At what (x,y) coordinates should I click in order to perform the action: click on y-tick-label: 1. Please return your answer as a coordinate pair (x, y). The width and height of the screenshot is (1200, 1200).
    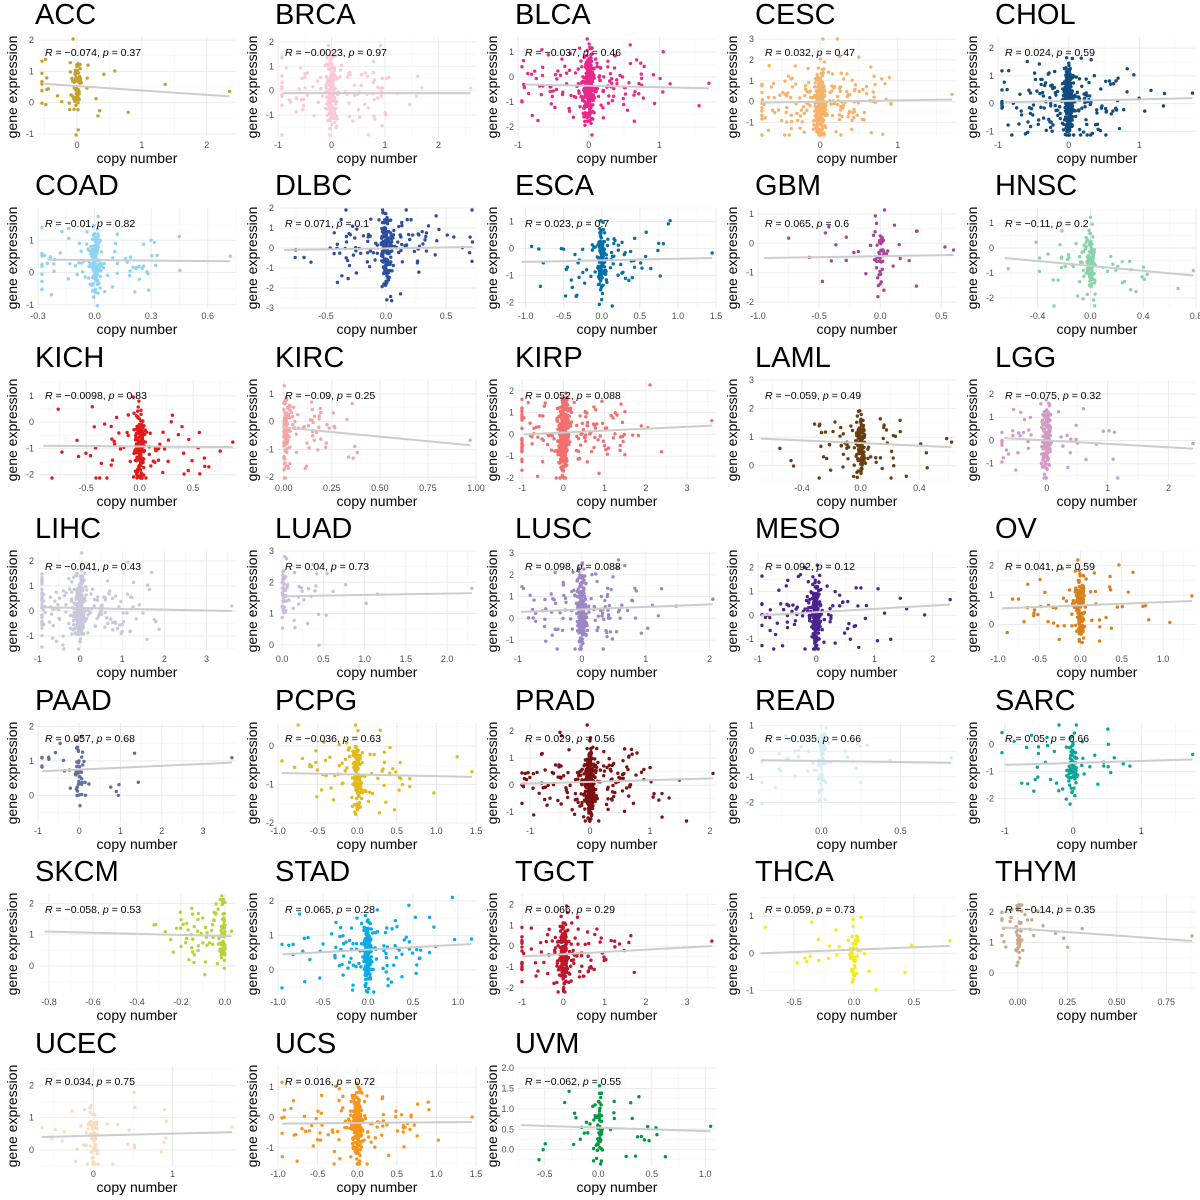
    Looking at the image, I should click on (271, 394).